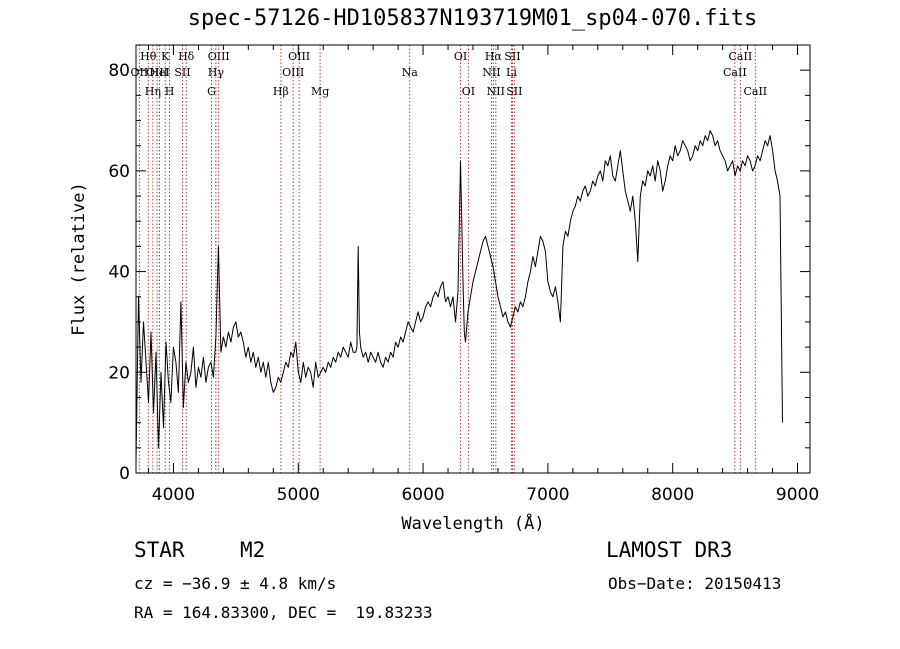 This screenshot has width=900, height=649. What do you see at coordinates (159, 550) in the screenshot?
I see `object-class: STAR` at bounding box center [159, 550].